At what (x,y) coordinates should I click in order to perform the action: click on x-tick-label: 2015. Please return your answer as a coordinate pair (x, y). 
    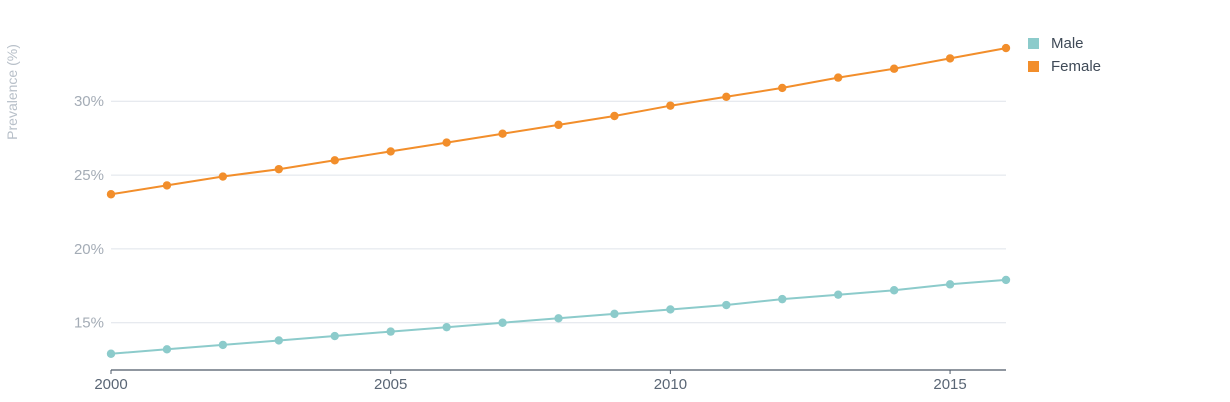
    Looking at the image, I should click on (949, 384).